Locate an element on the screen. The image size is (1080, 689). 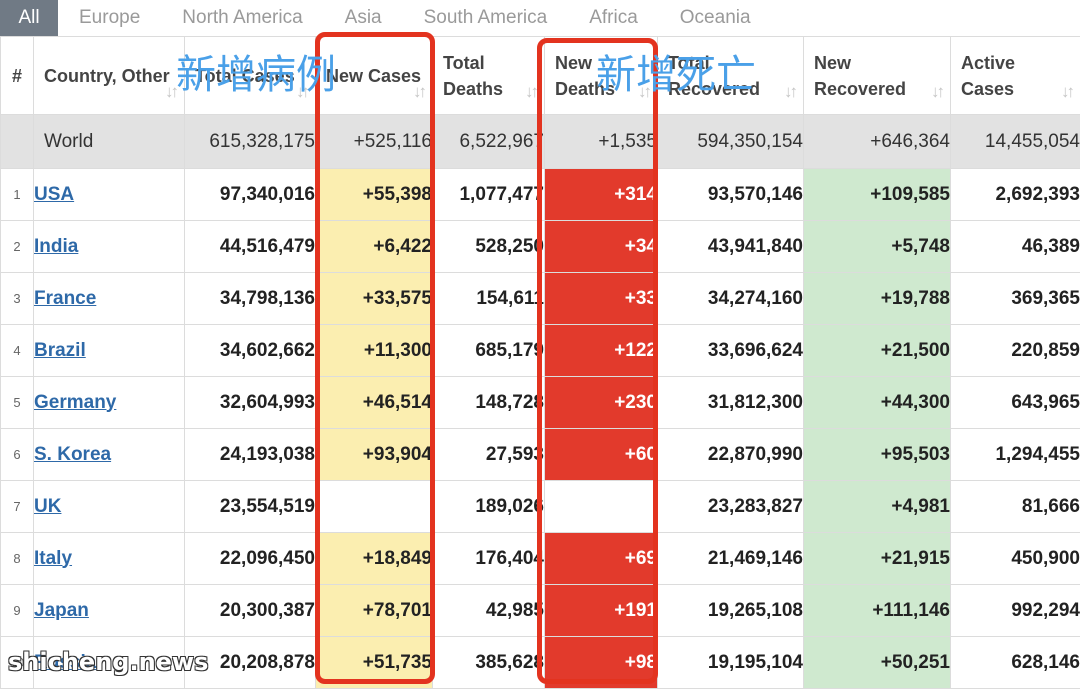
col-rank-header: # is located at coordinates (17, 76).